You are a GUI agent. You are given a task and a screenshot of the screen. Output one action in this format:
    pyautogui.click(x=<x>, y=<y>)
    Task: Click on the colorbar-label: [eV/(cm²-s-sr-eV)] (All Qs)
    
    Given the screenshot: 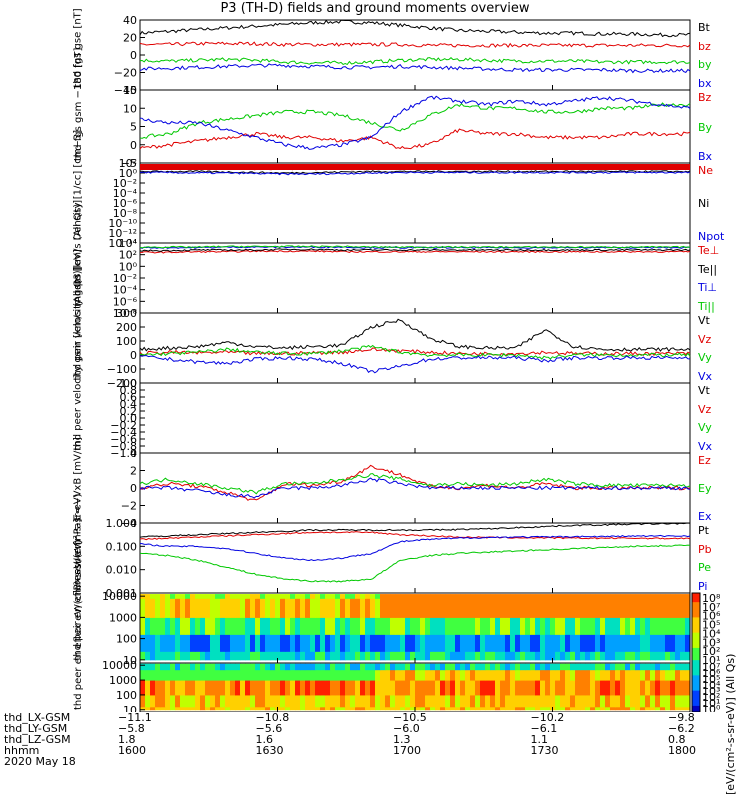 What is the action you would take?
    pyautogui.click(x=730, y=724)
    